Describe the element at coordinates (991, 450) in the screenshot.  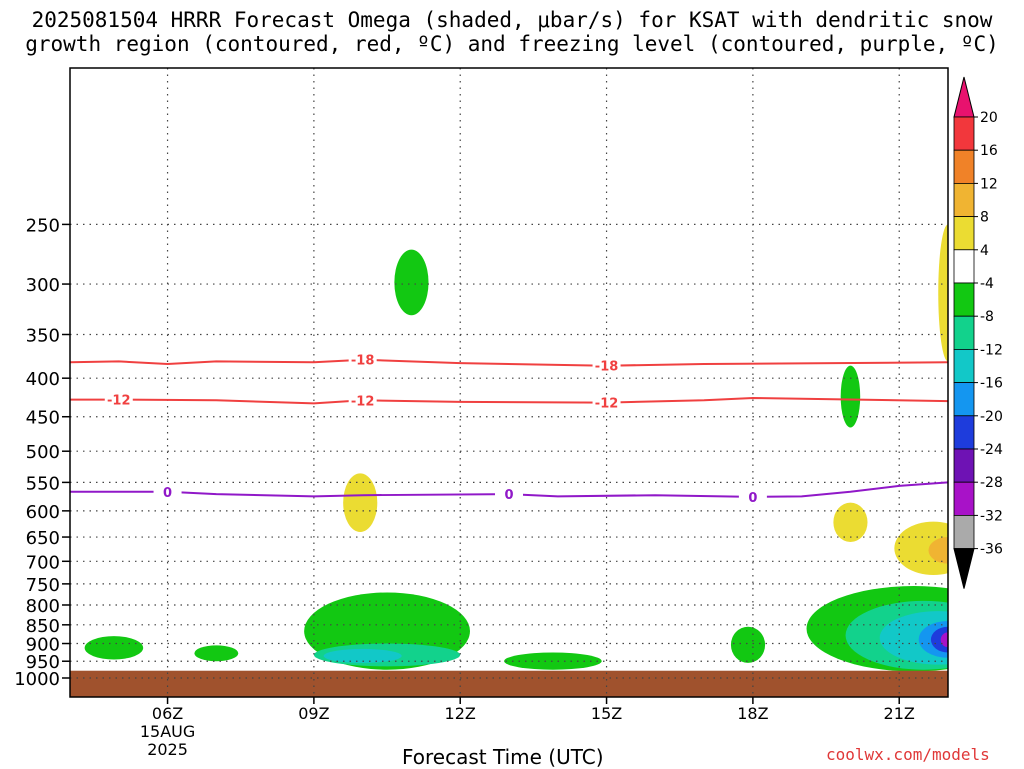
I see `colorbar-label: -24` at that location.